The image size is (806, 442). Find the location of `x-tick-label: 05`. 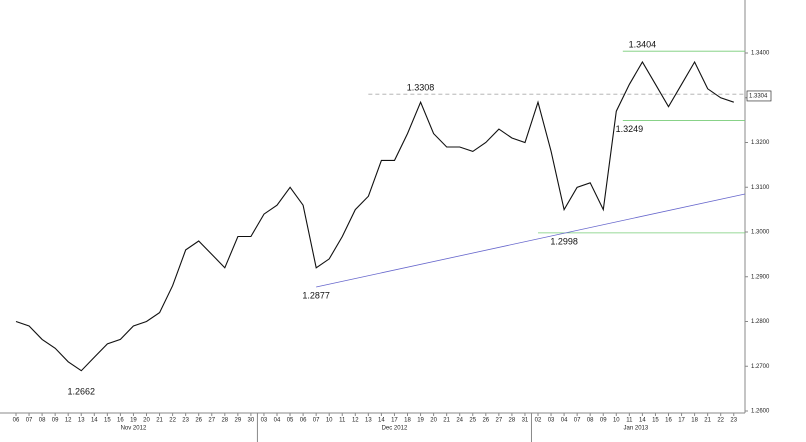

x-tick-label: 05 is located at coordinates (290, 421).